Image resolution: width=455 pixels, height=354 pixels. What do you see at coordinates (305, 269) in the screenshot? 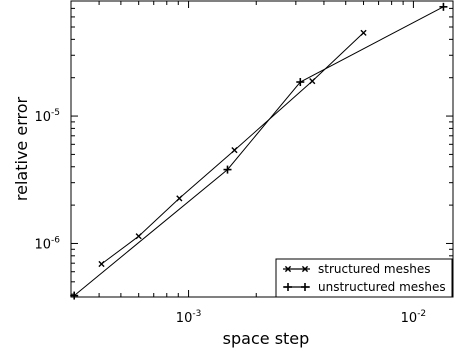
I see `legend-marker-b` at bounding box center [305, 269].